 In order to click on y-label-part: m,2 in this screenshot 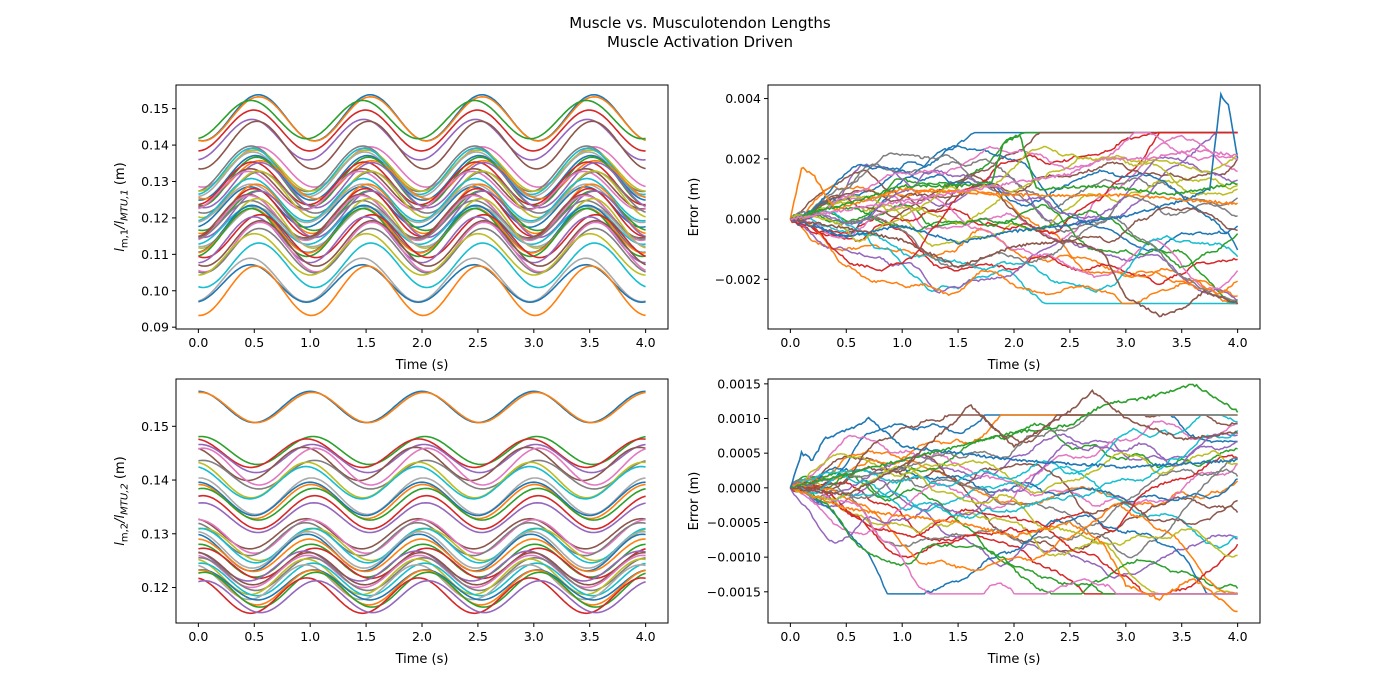, I will do `click(125, 532)`.